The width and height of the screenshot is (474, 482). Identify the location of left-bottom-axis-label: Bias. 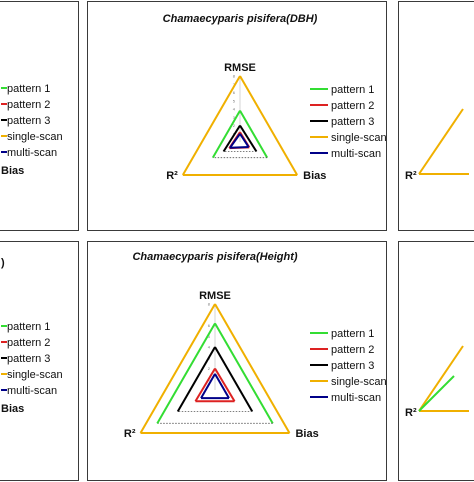
(12, 409).